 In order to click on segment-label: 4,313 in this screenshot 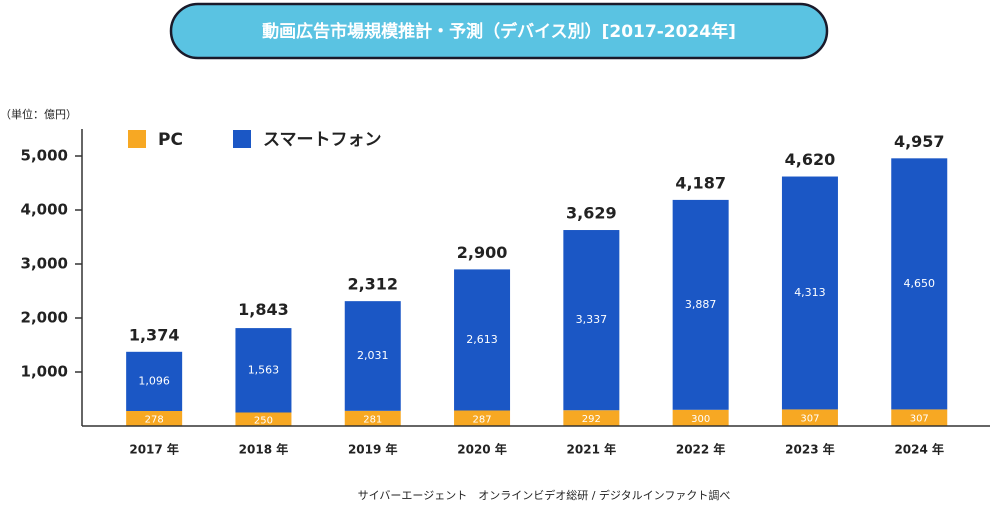, I will do `click(810, 292)`.